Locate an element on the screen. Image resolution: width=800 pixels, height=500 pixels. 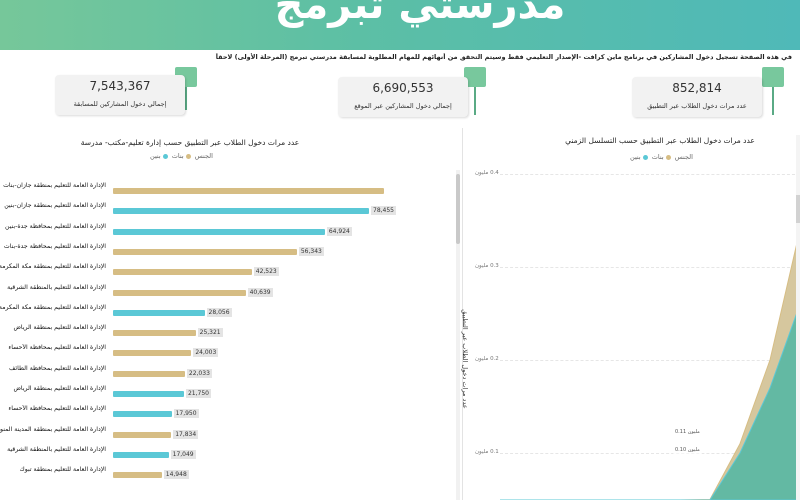
bar-value-label: 25,321 is located at coordinates (210, 333).